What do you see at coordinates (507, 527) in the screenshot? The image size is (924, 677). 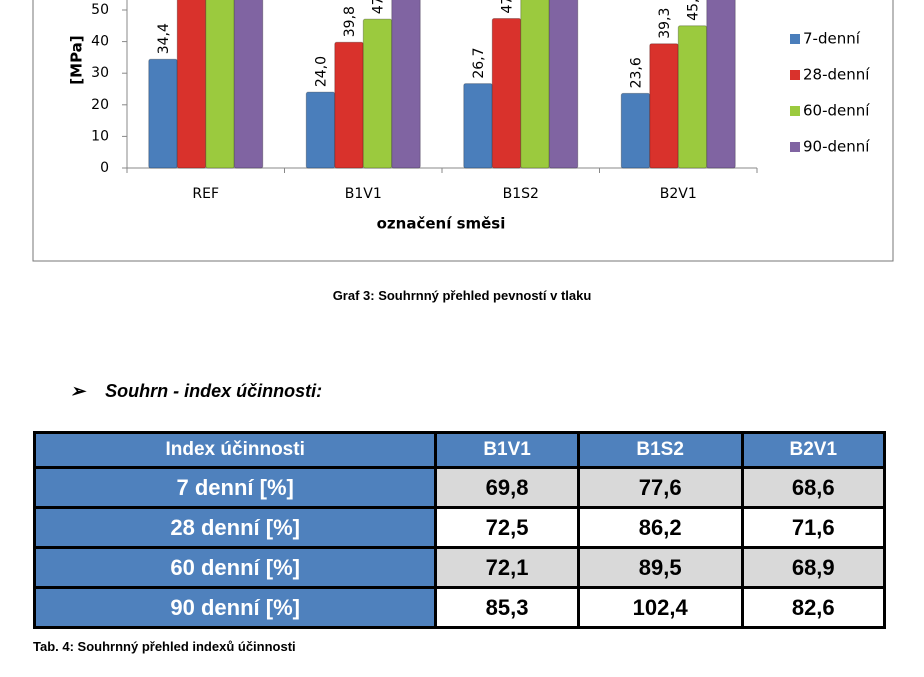 I see `cell: 72,5` at bounding box center [507, 527].